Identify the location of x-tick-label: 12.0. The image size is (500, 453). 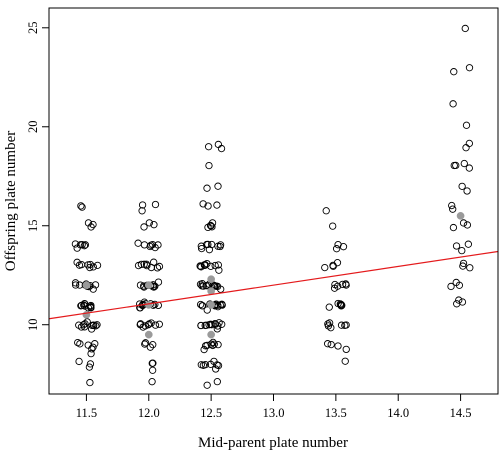
(149, 413).